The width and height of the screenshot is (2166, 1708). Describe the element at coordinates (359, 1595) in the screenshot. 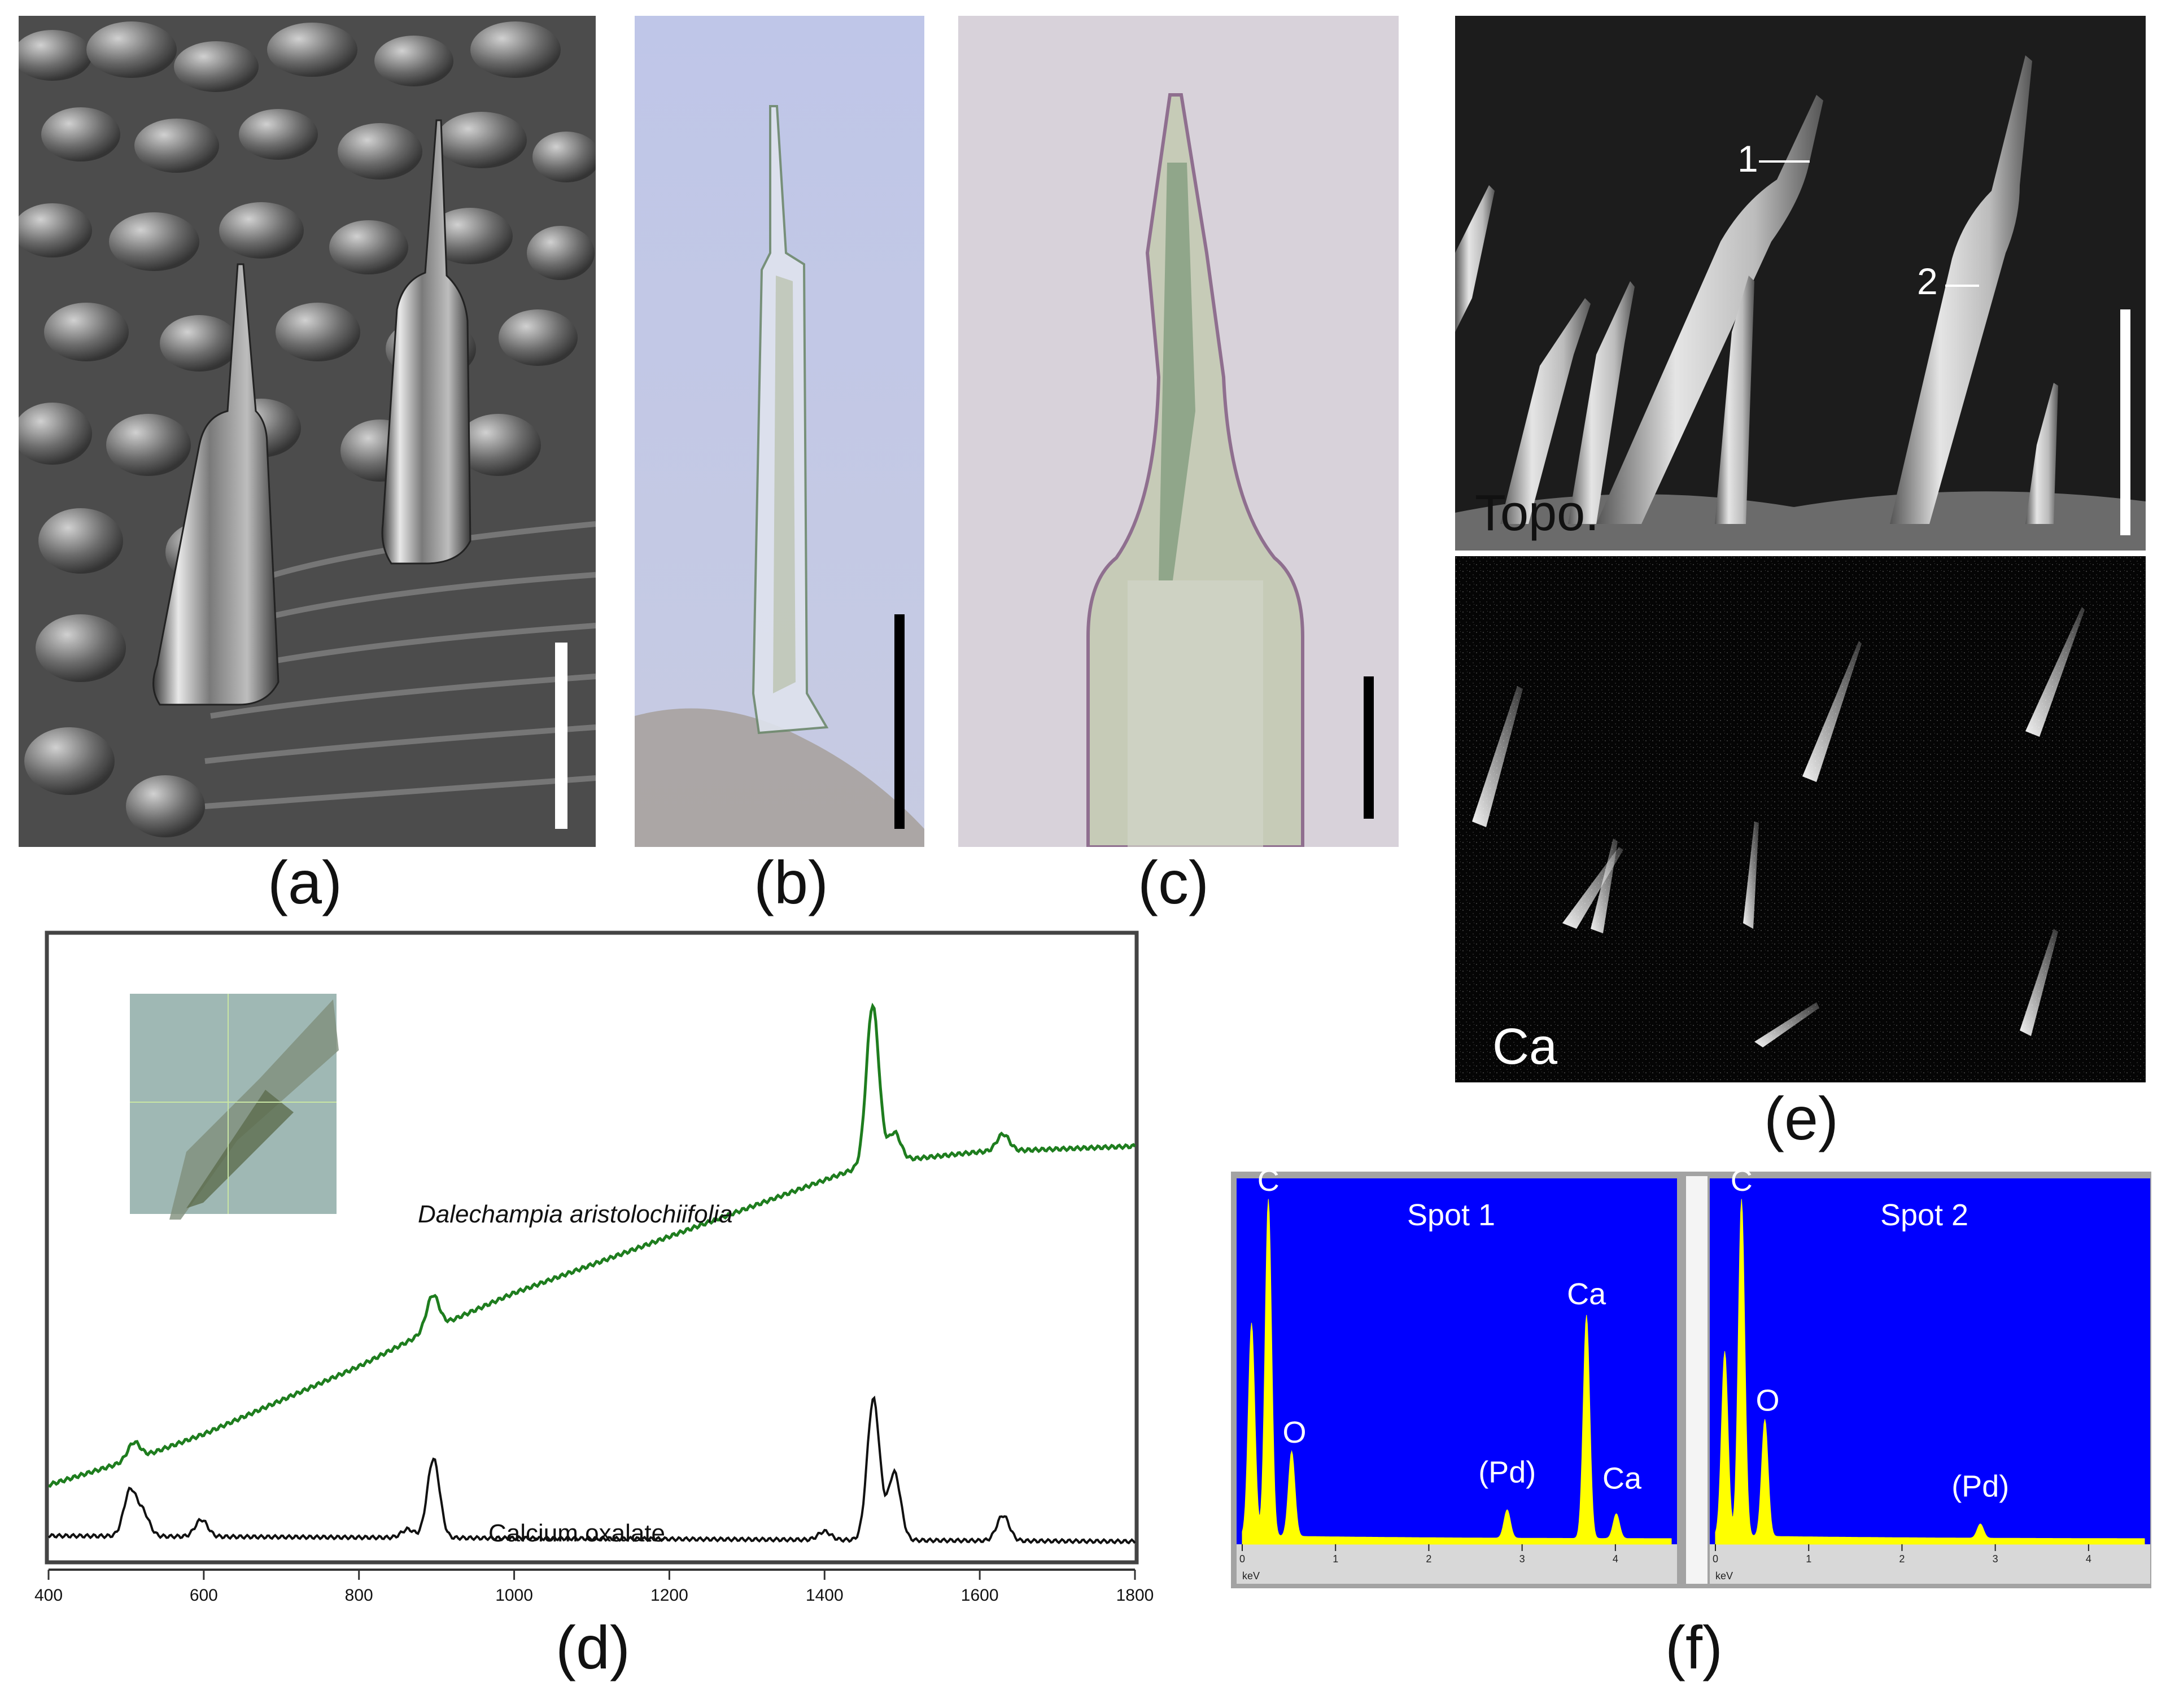

I see `x-tick-label: 800` at that location.